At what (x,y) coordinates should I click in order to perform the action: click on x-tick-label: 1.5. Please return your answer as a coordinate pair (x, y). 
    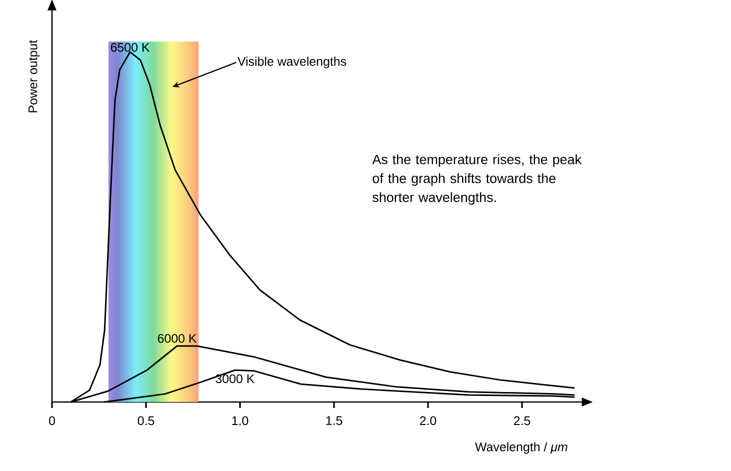
    Looking at the image, I should click on (334, 420).